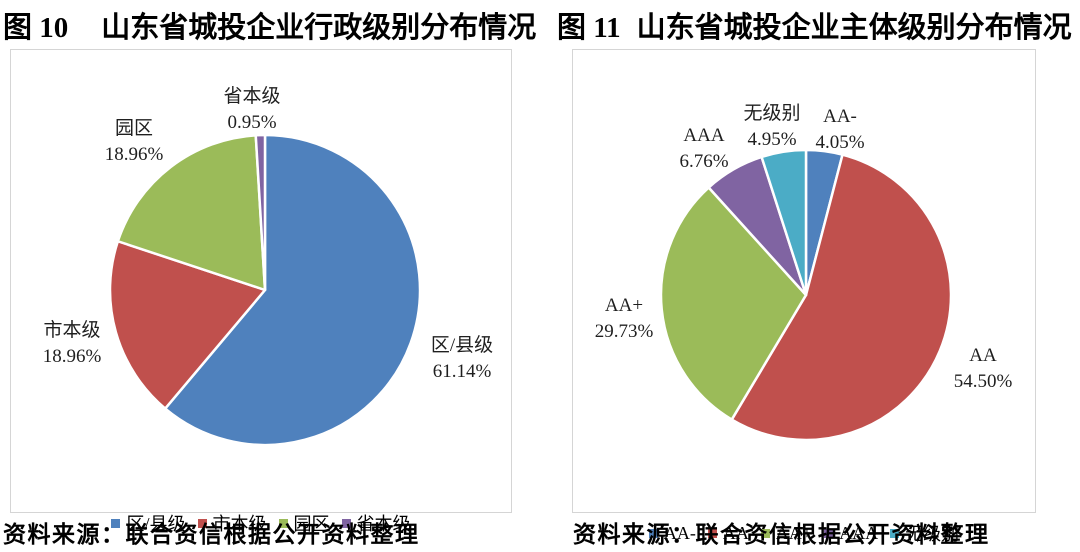  What do you see at coordinates (311, 524) in the screenshot?
I see `legend-label: 园区` at bounding box center [311, 524].